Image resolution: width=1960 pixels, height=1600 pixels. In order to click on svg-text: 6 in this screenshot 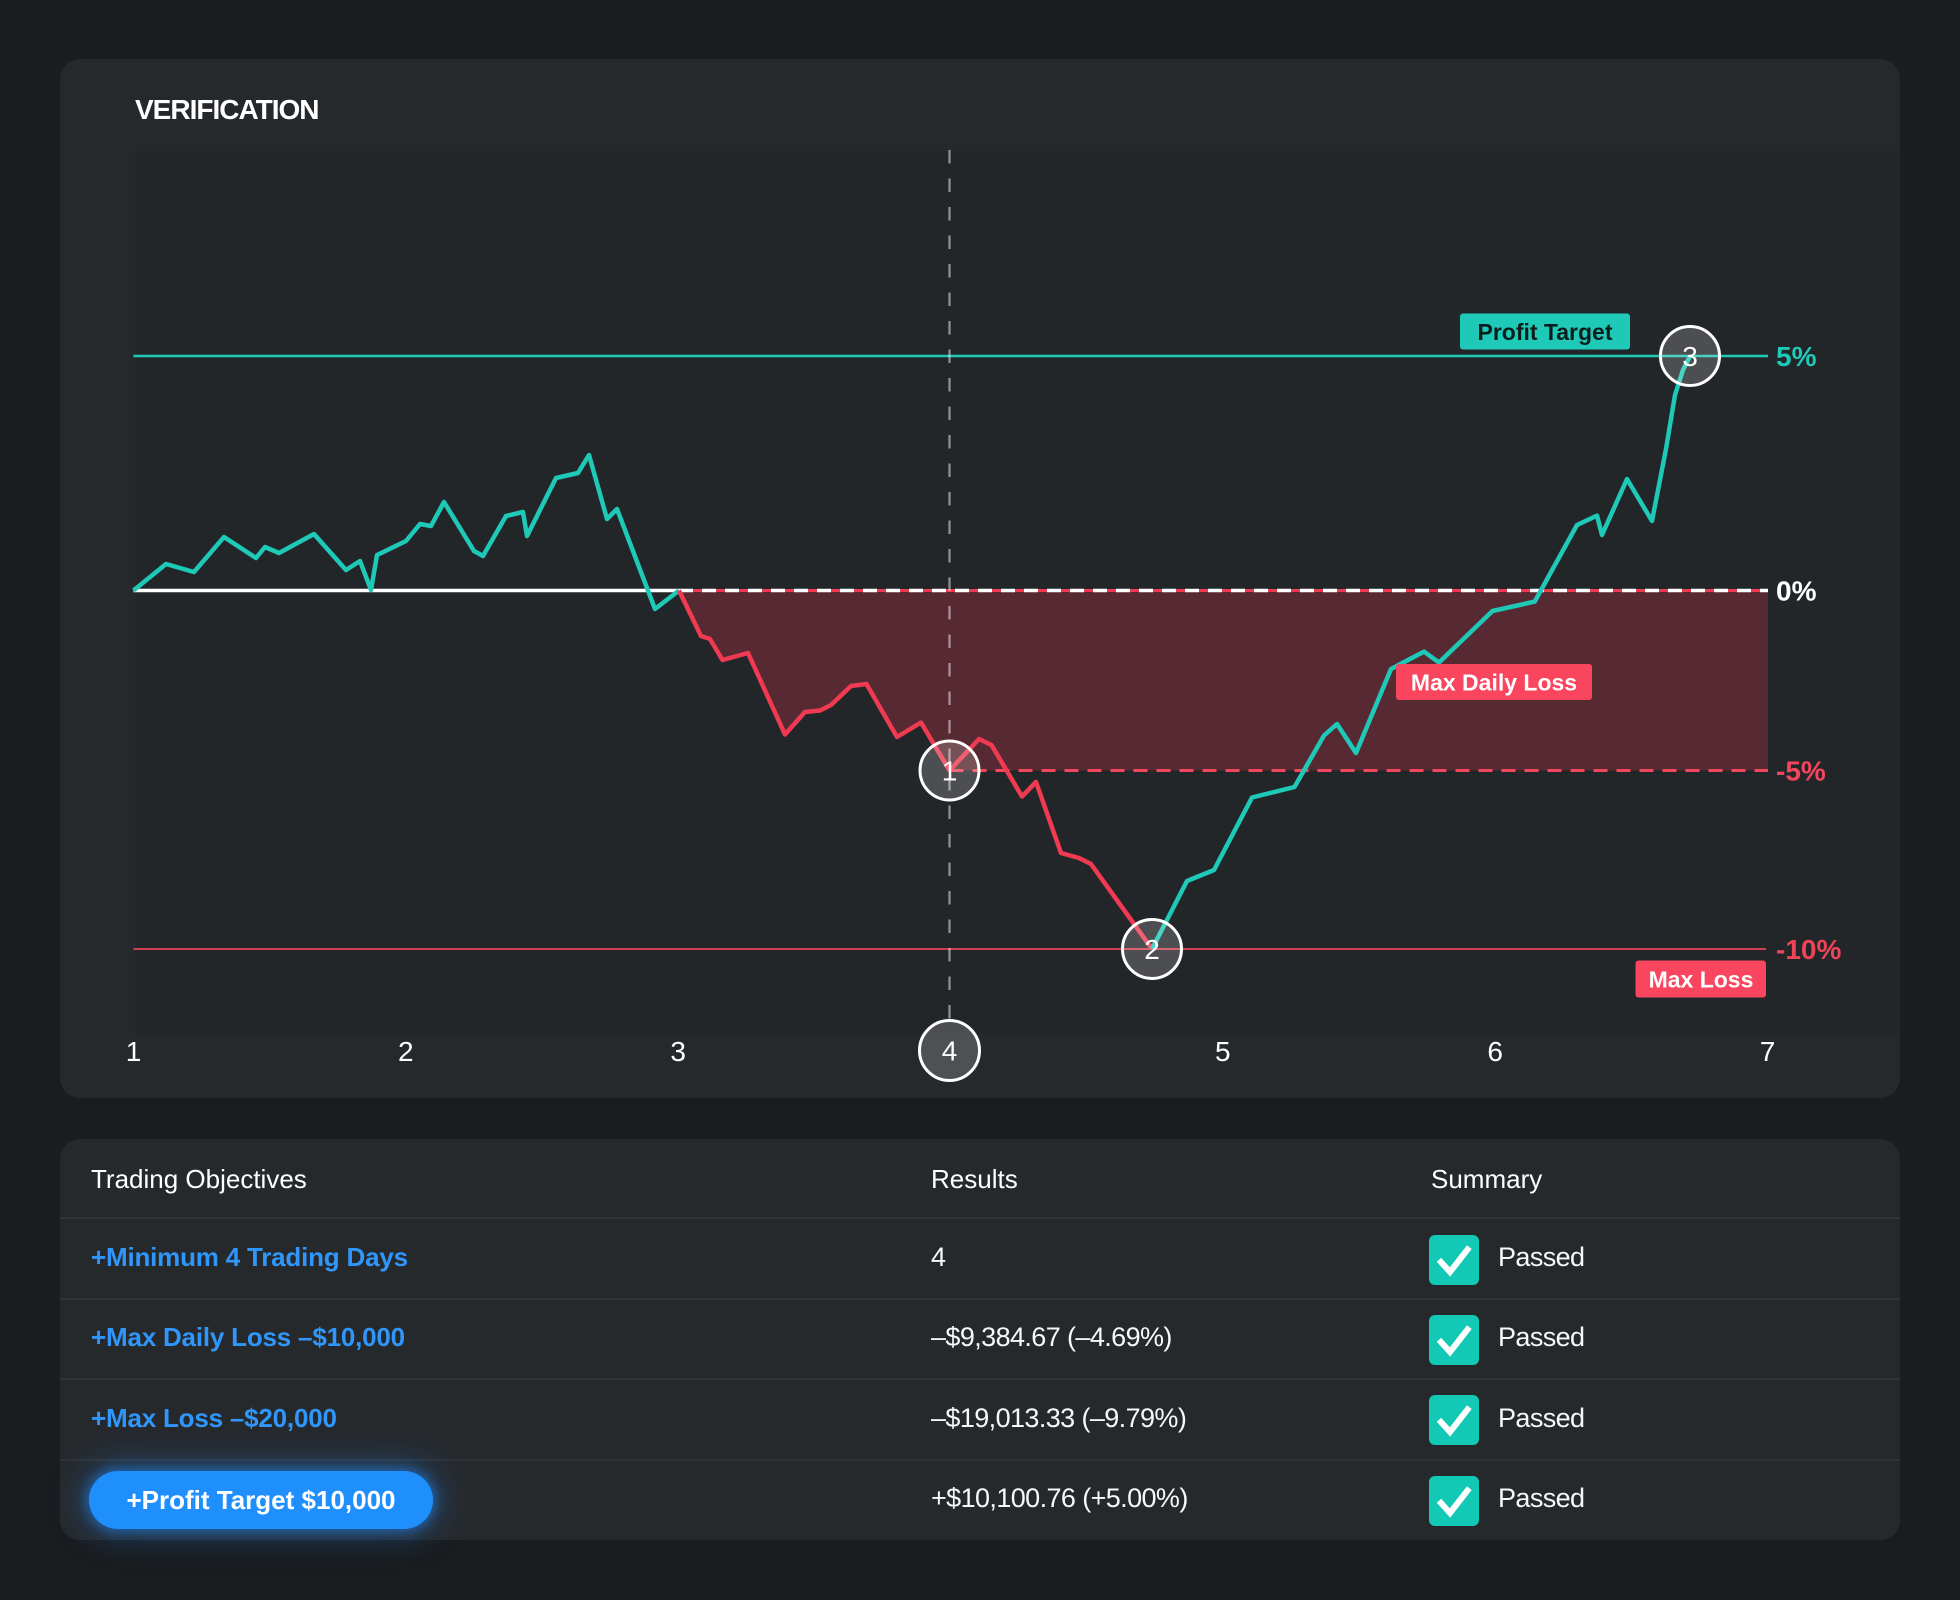, I will do `click(1495, 1051)`.